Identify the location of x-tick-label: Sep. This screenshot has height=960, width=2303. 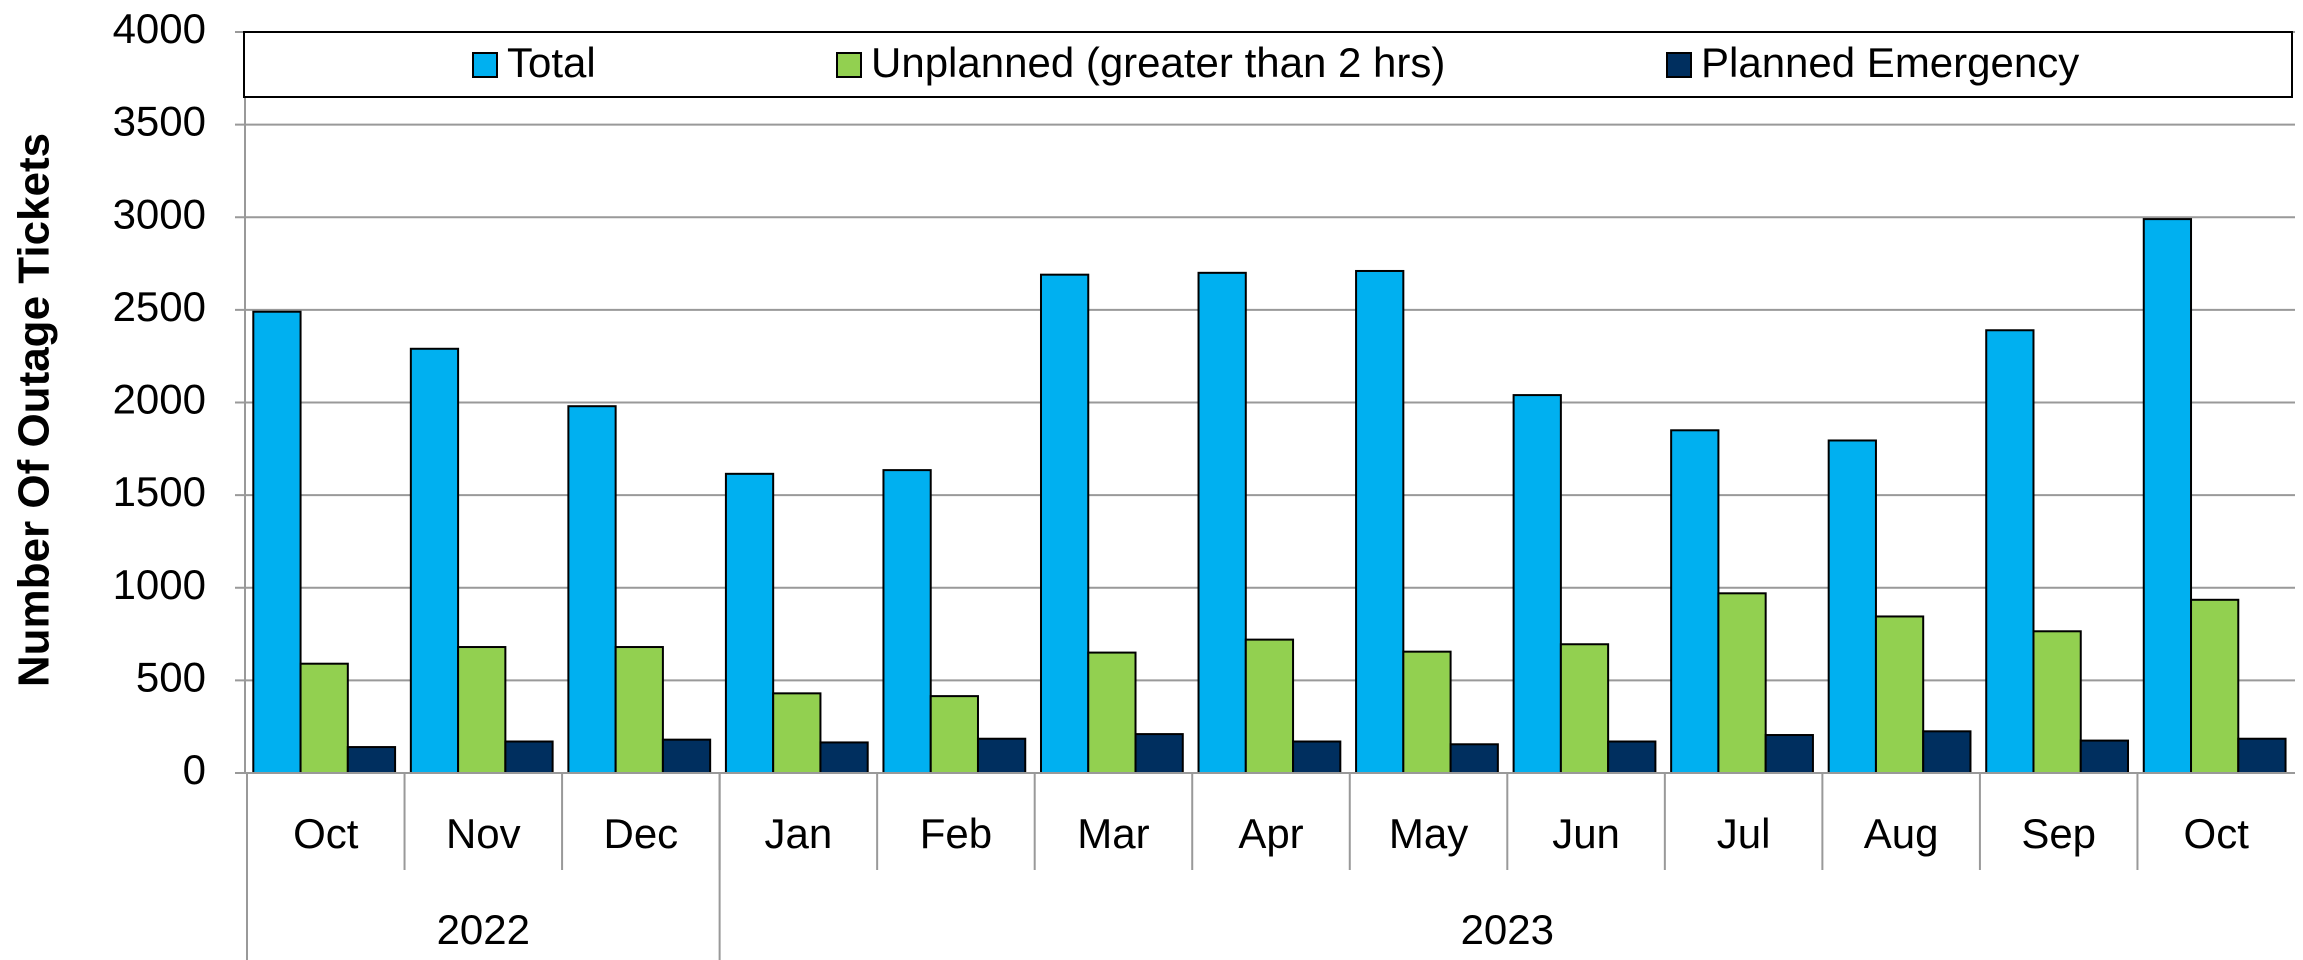
(2058, 833).